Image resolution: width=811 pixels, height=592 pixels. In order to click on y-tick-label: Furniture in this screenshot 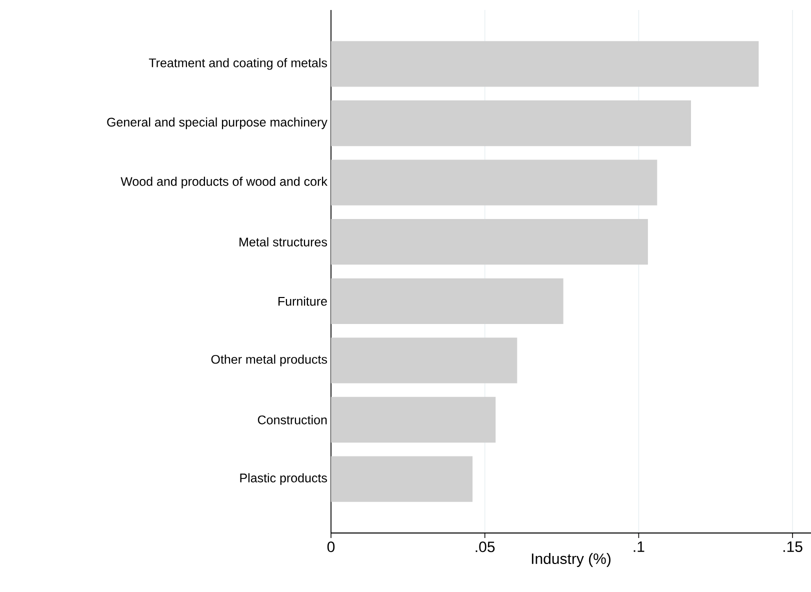, I will do `click(302, 301)`.